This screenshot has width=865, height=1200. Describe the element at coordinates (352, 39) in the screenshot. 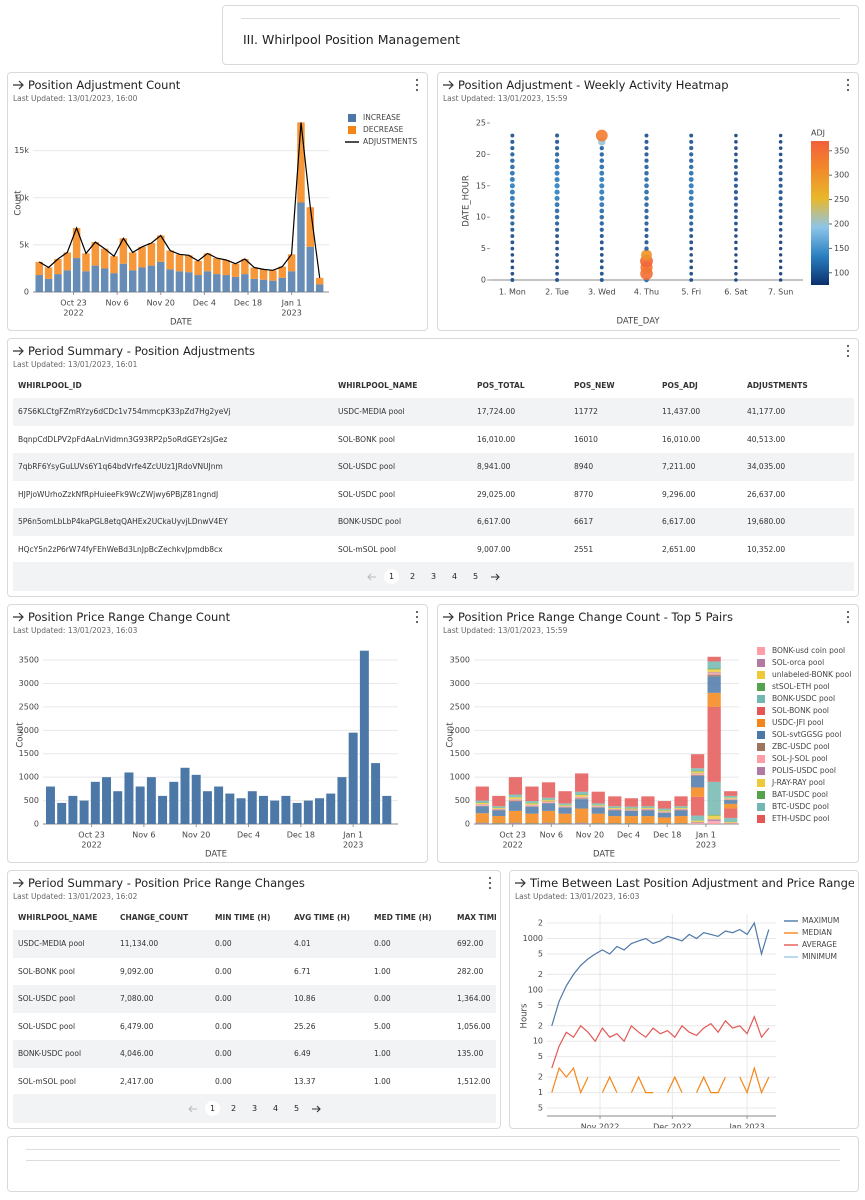

I see `section-title: III. Whirlpool Position Management` at that location.